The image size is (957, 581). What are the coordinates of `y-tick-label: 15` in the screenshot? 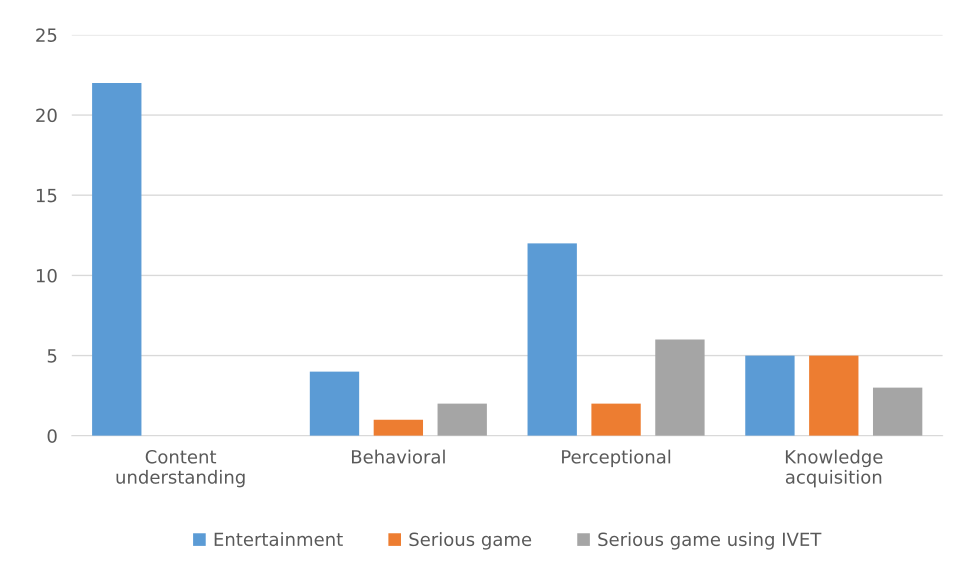 It's located at (46, 195).